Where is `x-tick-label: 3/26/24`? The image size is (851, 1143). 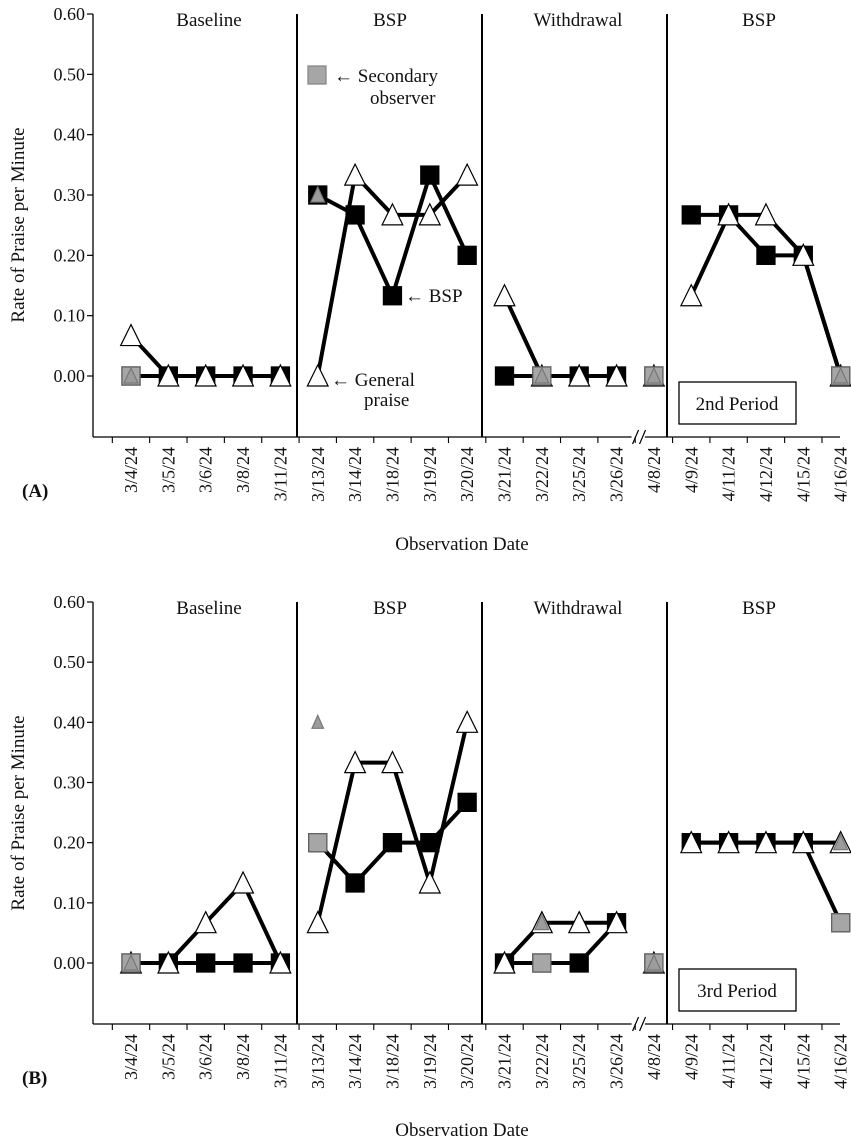 x-tick-label: 3/26/24 is located at coordinates (617, 1061).